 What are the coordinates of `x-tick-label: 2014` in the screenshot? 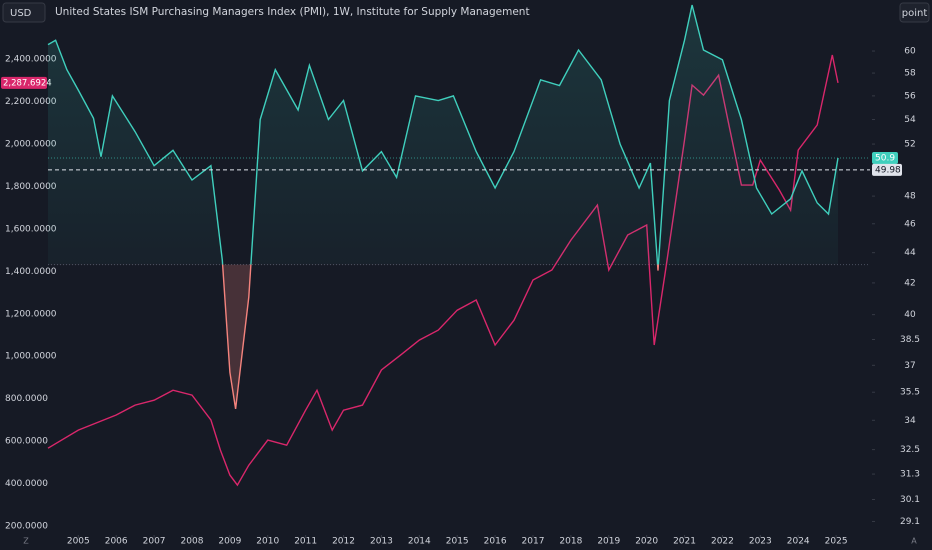 It's located at (419, 542).